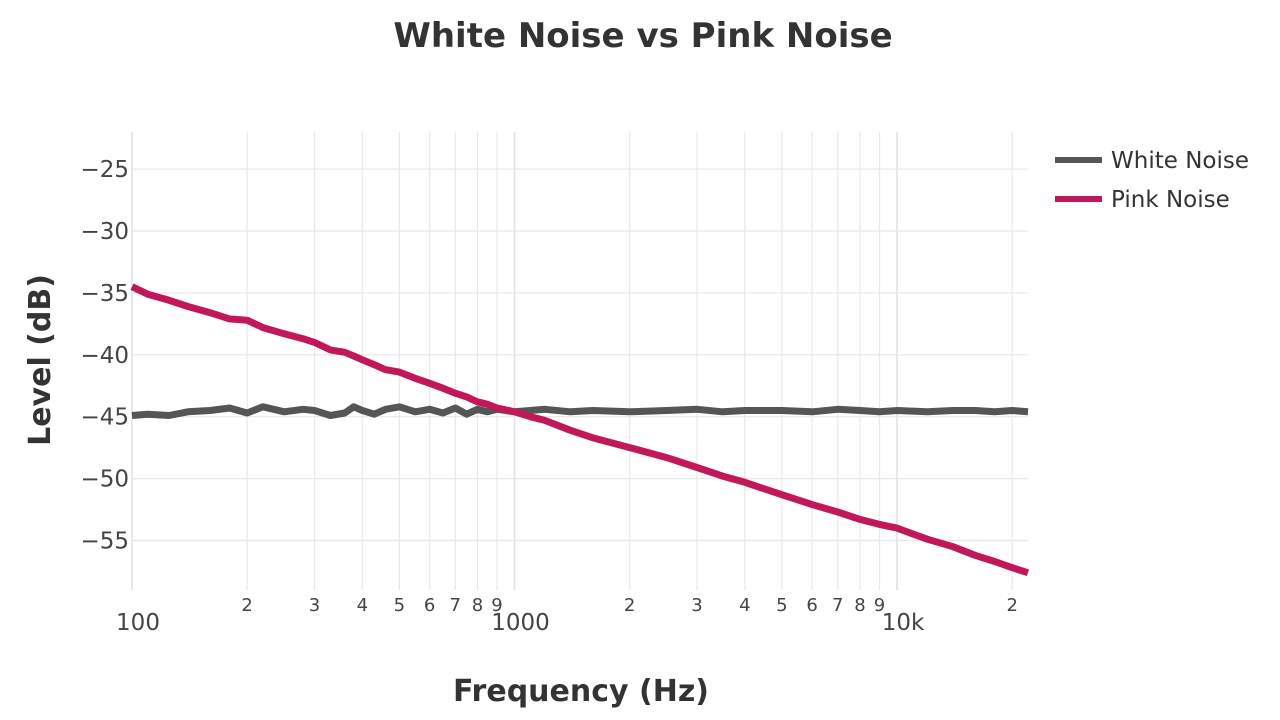 This screenshot has height=720, width=1280. What do you see at coordinates (1180, 161) in the screenshot?
I see `legend-label: White Noise` at bounding box center [1180, 161].